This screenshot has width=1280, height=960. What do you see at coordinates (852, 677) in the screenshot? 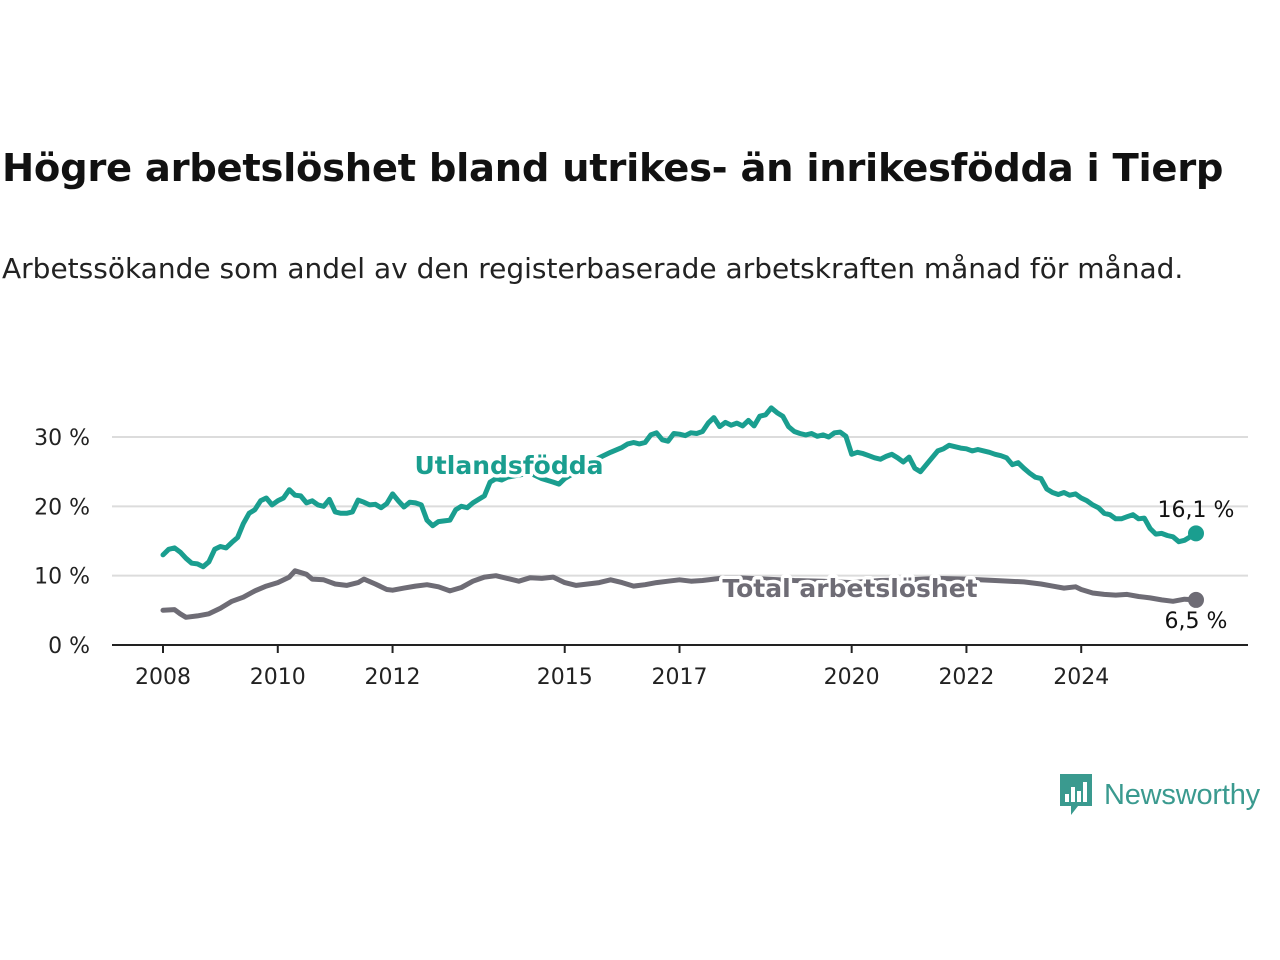
I see `x-tick-label: 2020` at bounding box center [852, 677].